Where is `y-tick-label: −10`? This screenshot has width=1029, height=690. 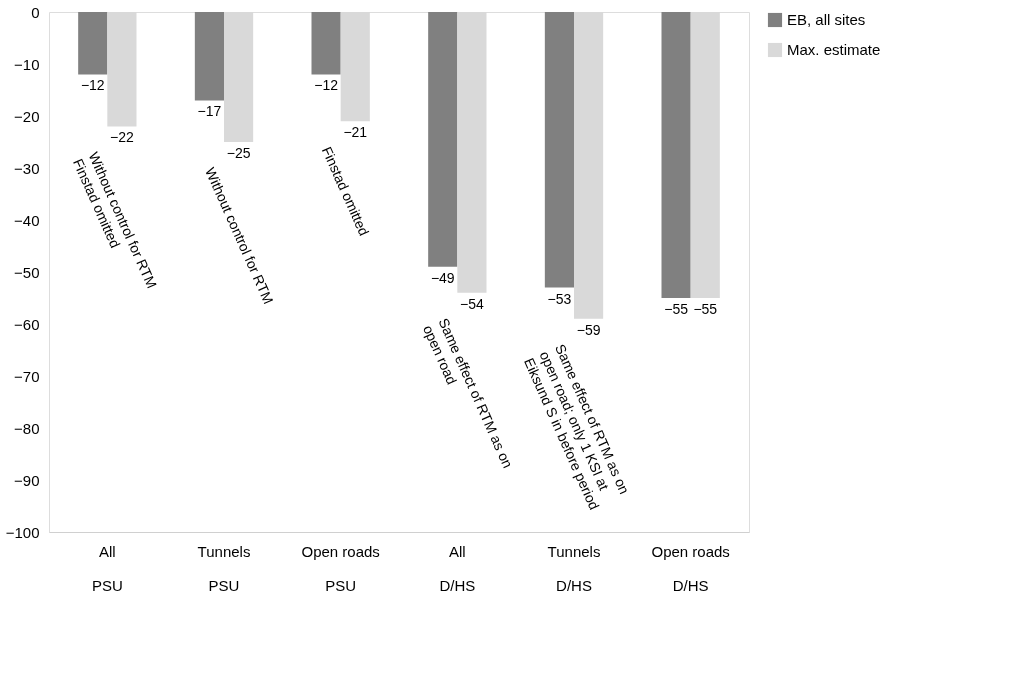 y-tick-label: −10 is located at coordinates (27, 64).